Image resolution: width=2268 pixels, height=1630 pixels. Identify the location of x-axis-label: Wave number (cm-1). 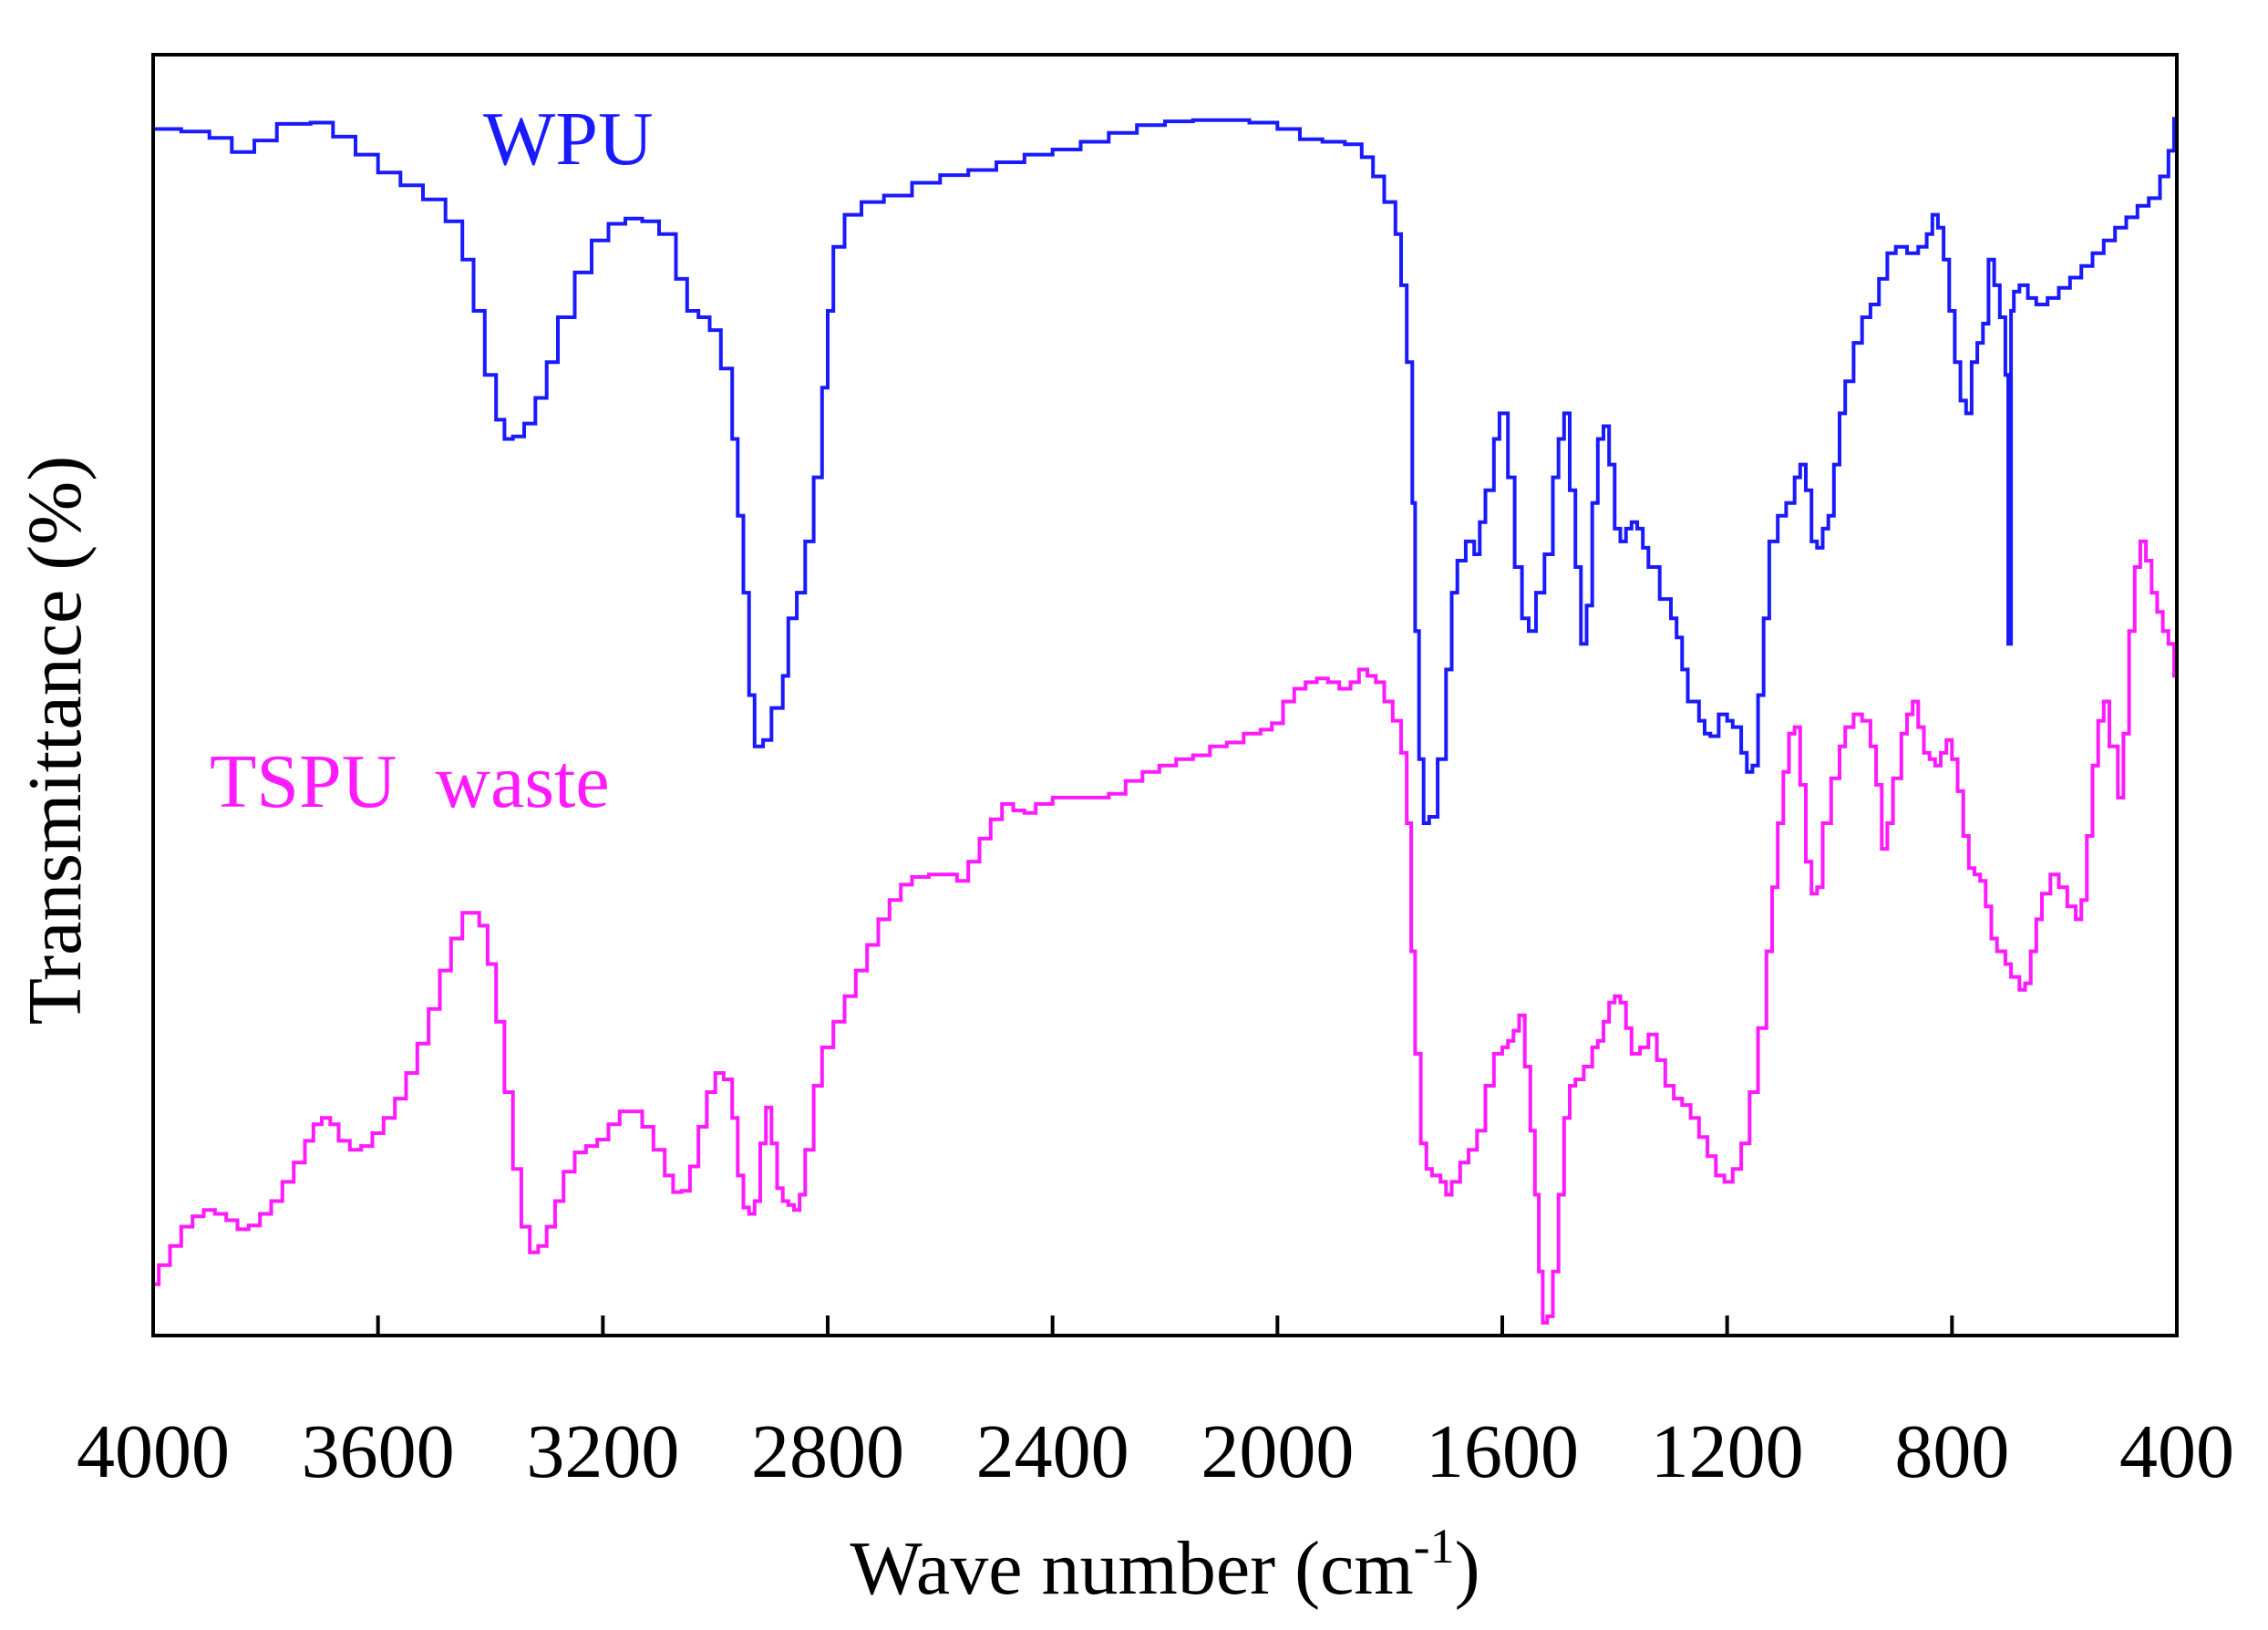
(1164, 1565).